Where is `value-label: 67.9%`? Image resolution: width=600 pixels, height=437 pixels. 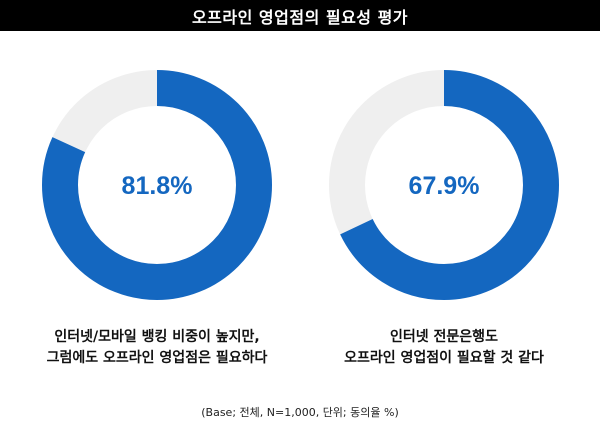 value-label: 67.9% is located at coordinates (444, 186).